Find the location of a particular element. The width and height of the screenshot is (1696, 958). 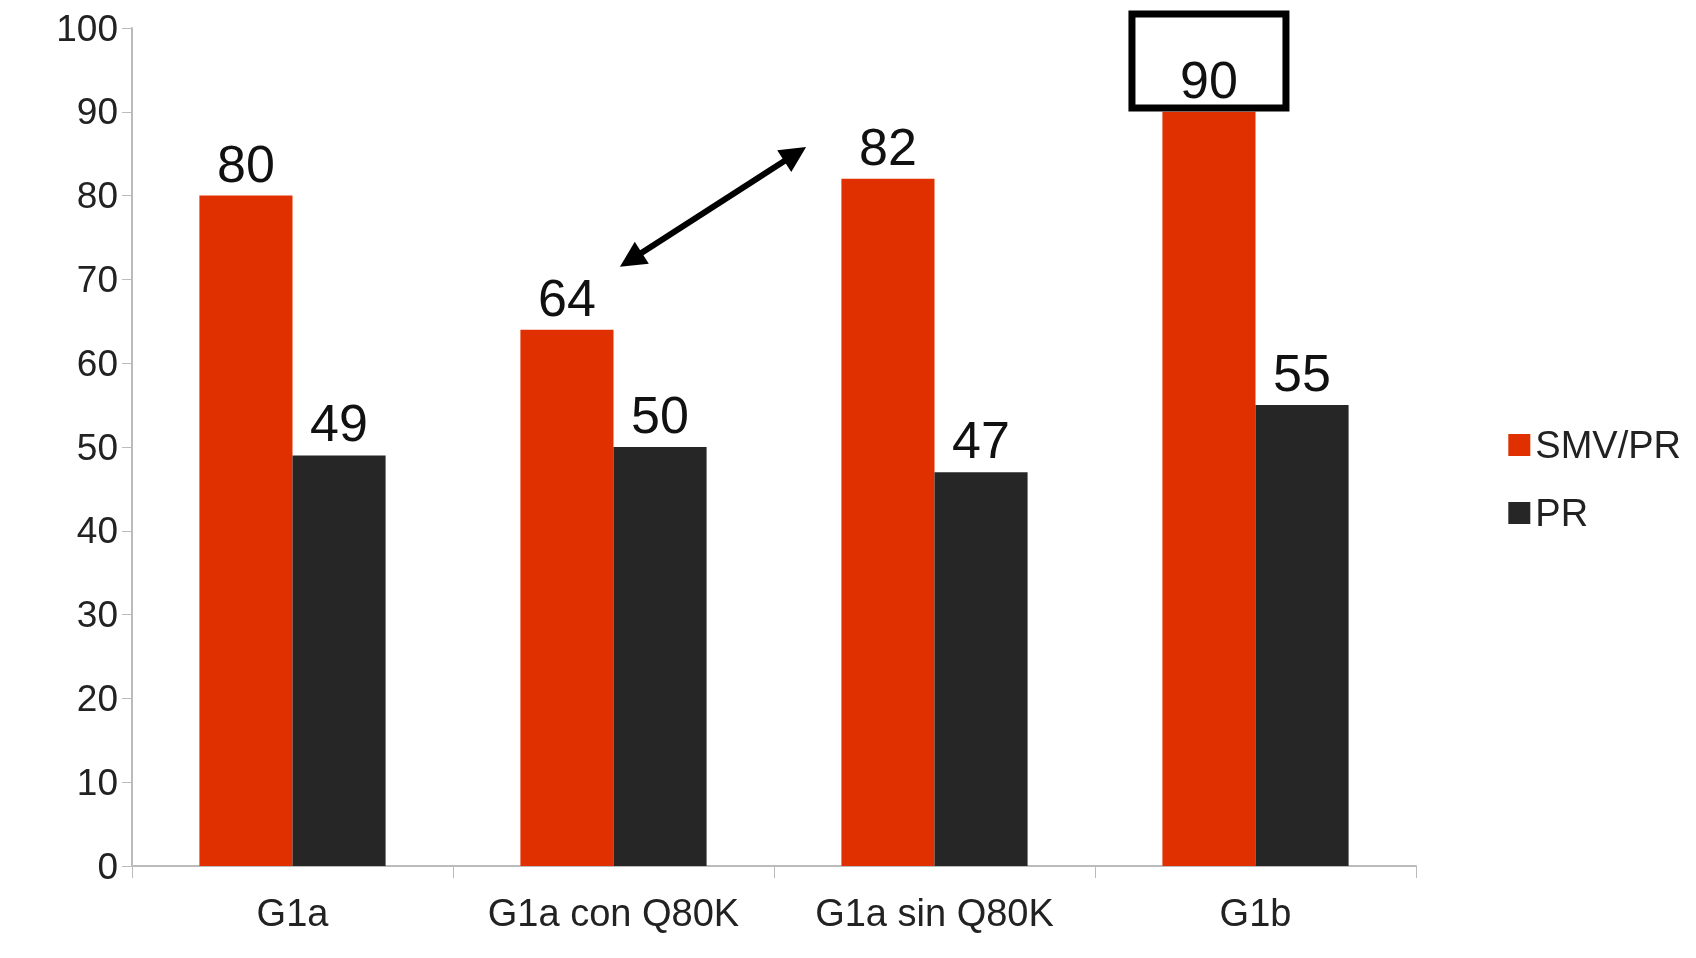

y-tick-label: 10 is located at coordinates (97, 782).